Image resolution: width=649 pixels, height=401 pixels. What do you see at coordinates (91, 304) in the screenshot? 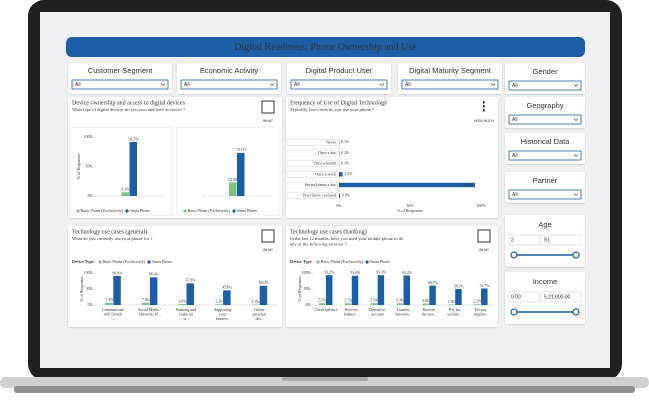
I see `y-tick-label: 0%` at bounding box center [91, 304].